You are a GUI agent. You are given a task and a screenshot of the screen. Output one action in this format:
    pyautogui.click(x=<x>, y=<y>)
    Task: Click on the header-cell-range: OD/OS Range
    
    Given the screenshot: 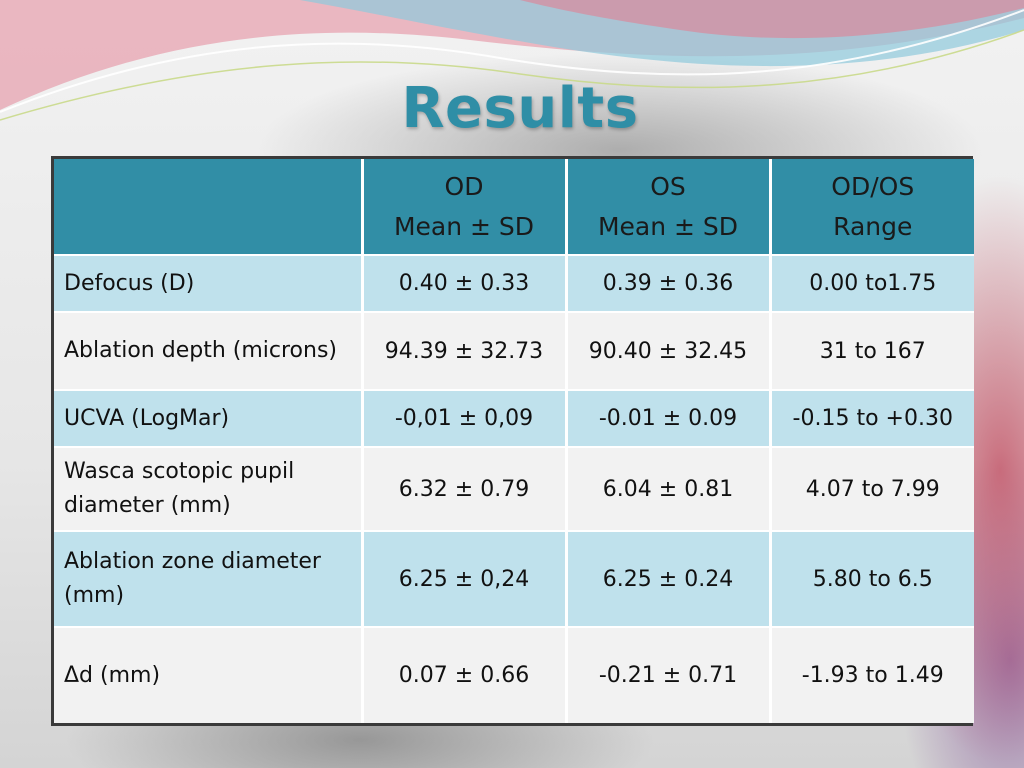 What is the action you would take?
    pyautogui.click(x=871, y=207)
    